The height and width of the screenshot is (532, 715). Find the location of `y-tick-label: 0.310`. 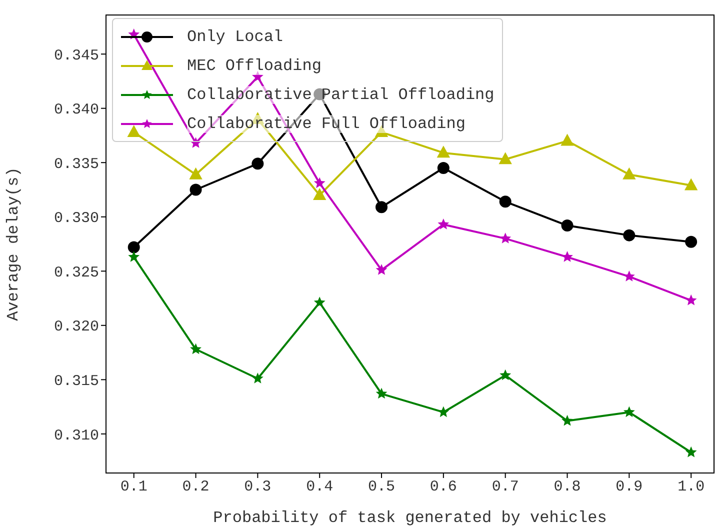

y-tick-label: 0.310 is located at coordinates (76, 435).